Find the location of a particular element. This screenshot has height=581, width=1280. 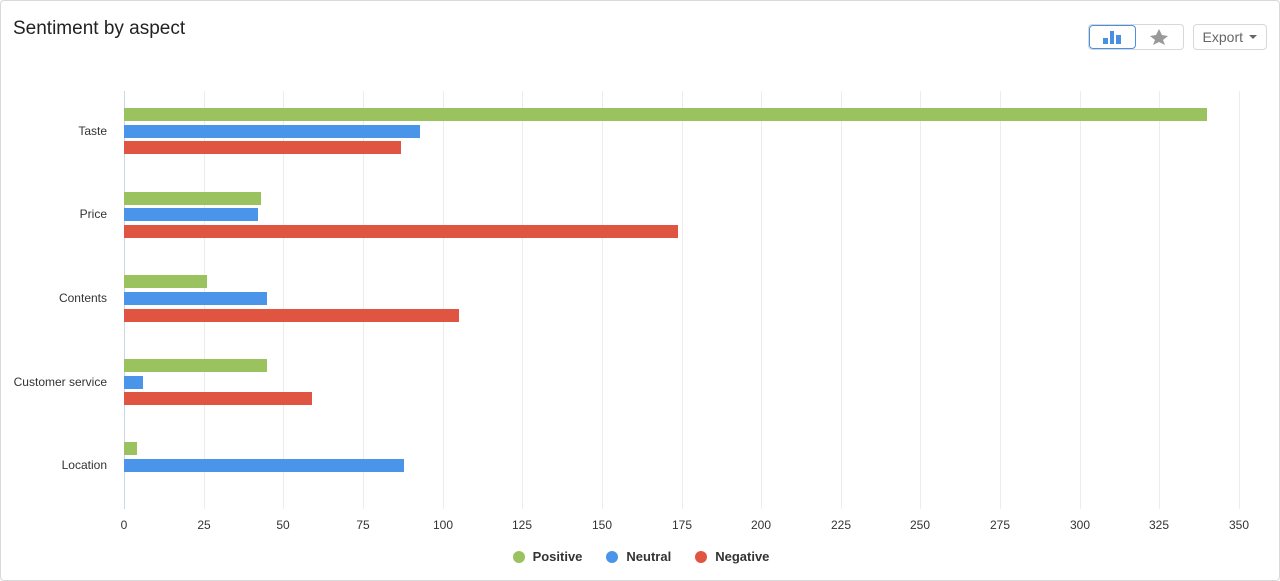

spider-chart-icon is located at coordinates (1159, 37).